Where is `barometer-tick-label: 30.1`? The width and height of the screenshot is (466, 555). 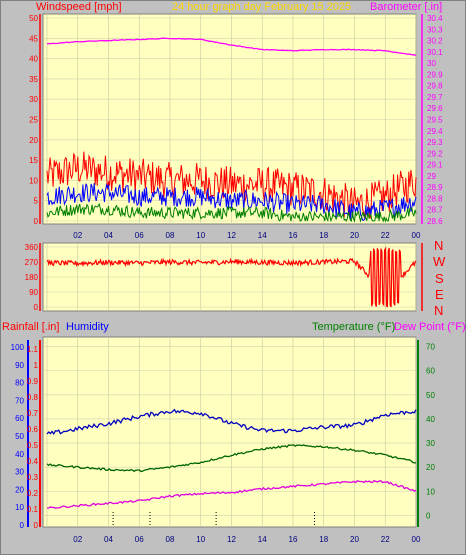
barometer-tick-label: 30.1 is located at coordinates (435, 52).